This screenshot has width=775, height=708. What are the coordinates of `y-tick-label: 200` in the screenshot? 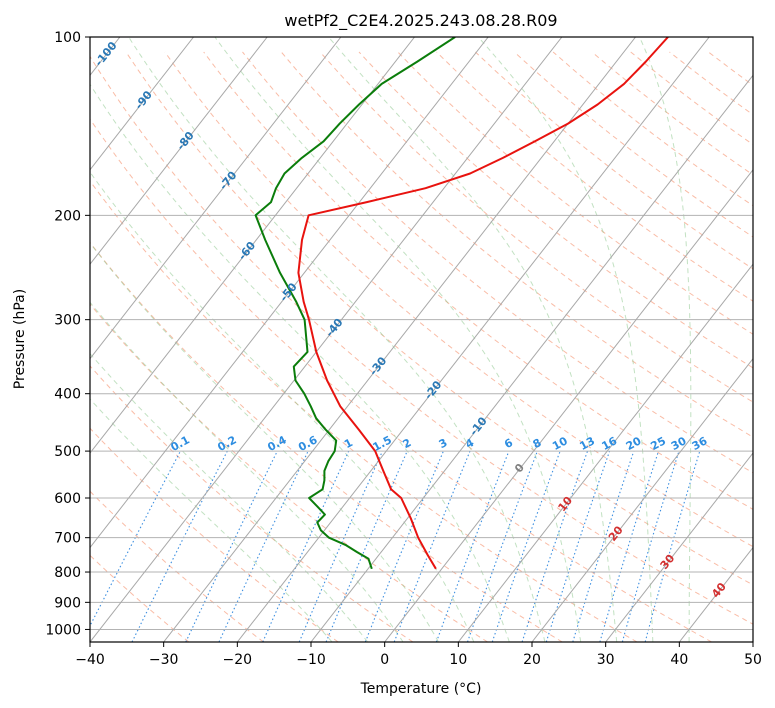 It's located at (67, 216).